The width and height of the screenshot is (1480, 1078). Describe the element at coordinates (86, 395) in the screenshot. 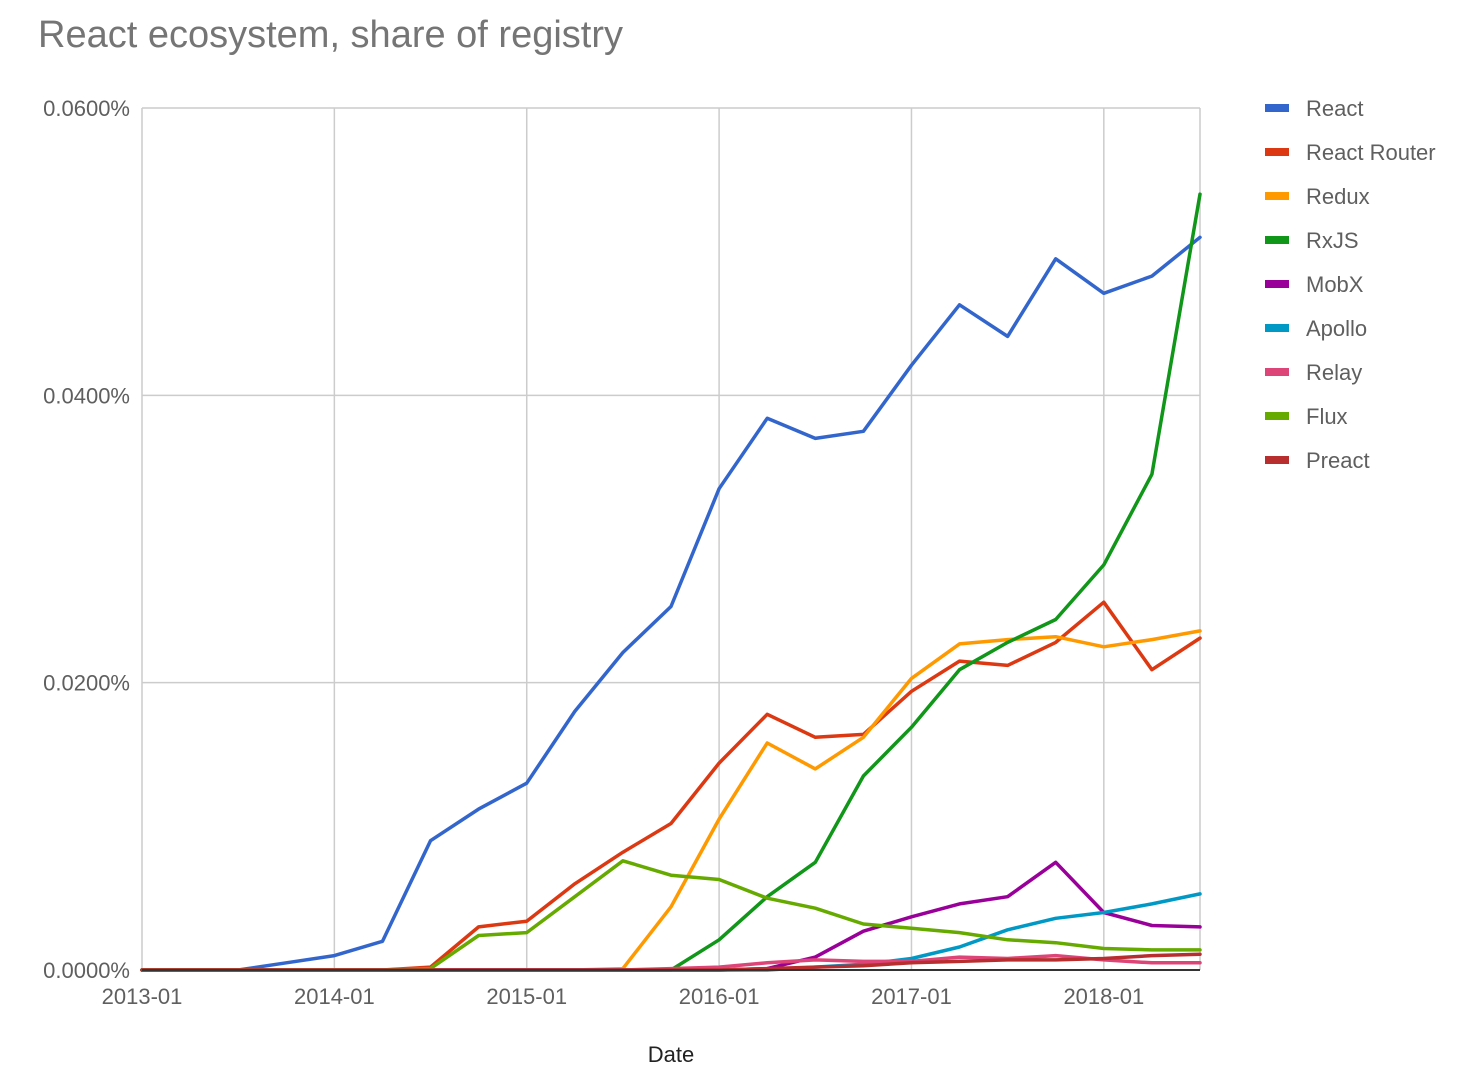

I see `y-tick-label: 0.0400%` at that location.